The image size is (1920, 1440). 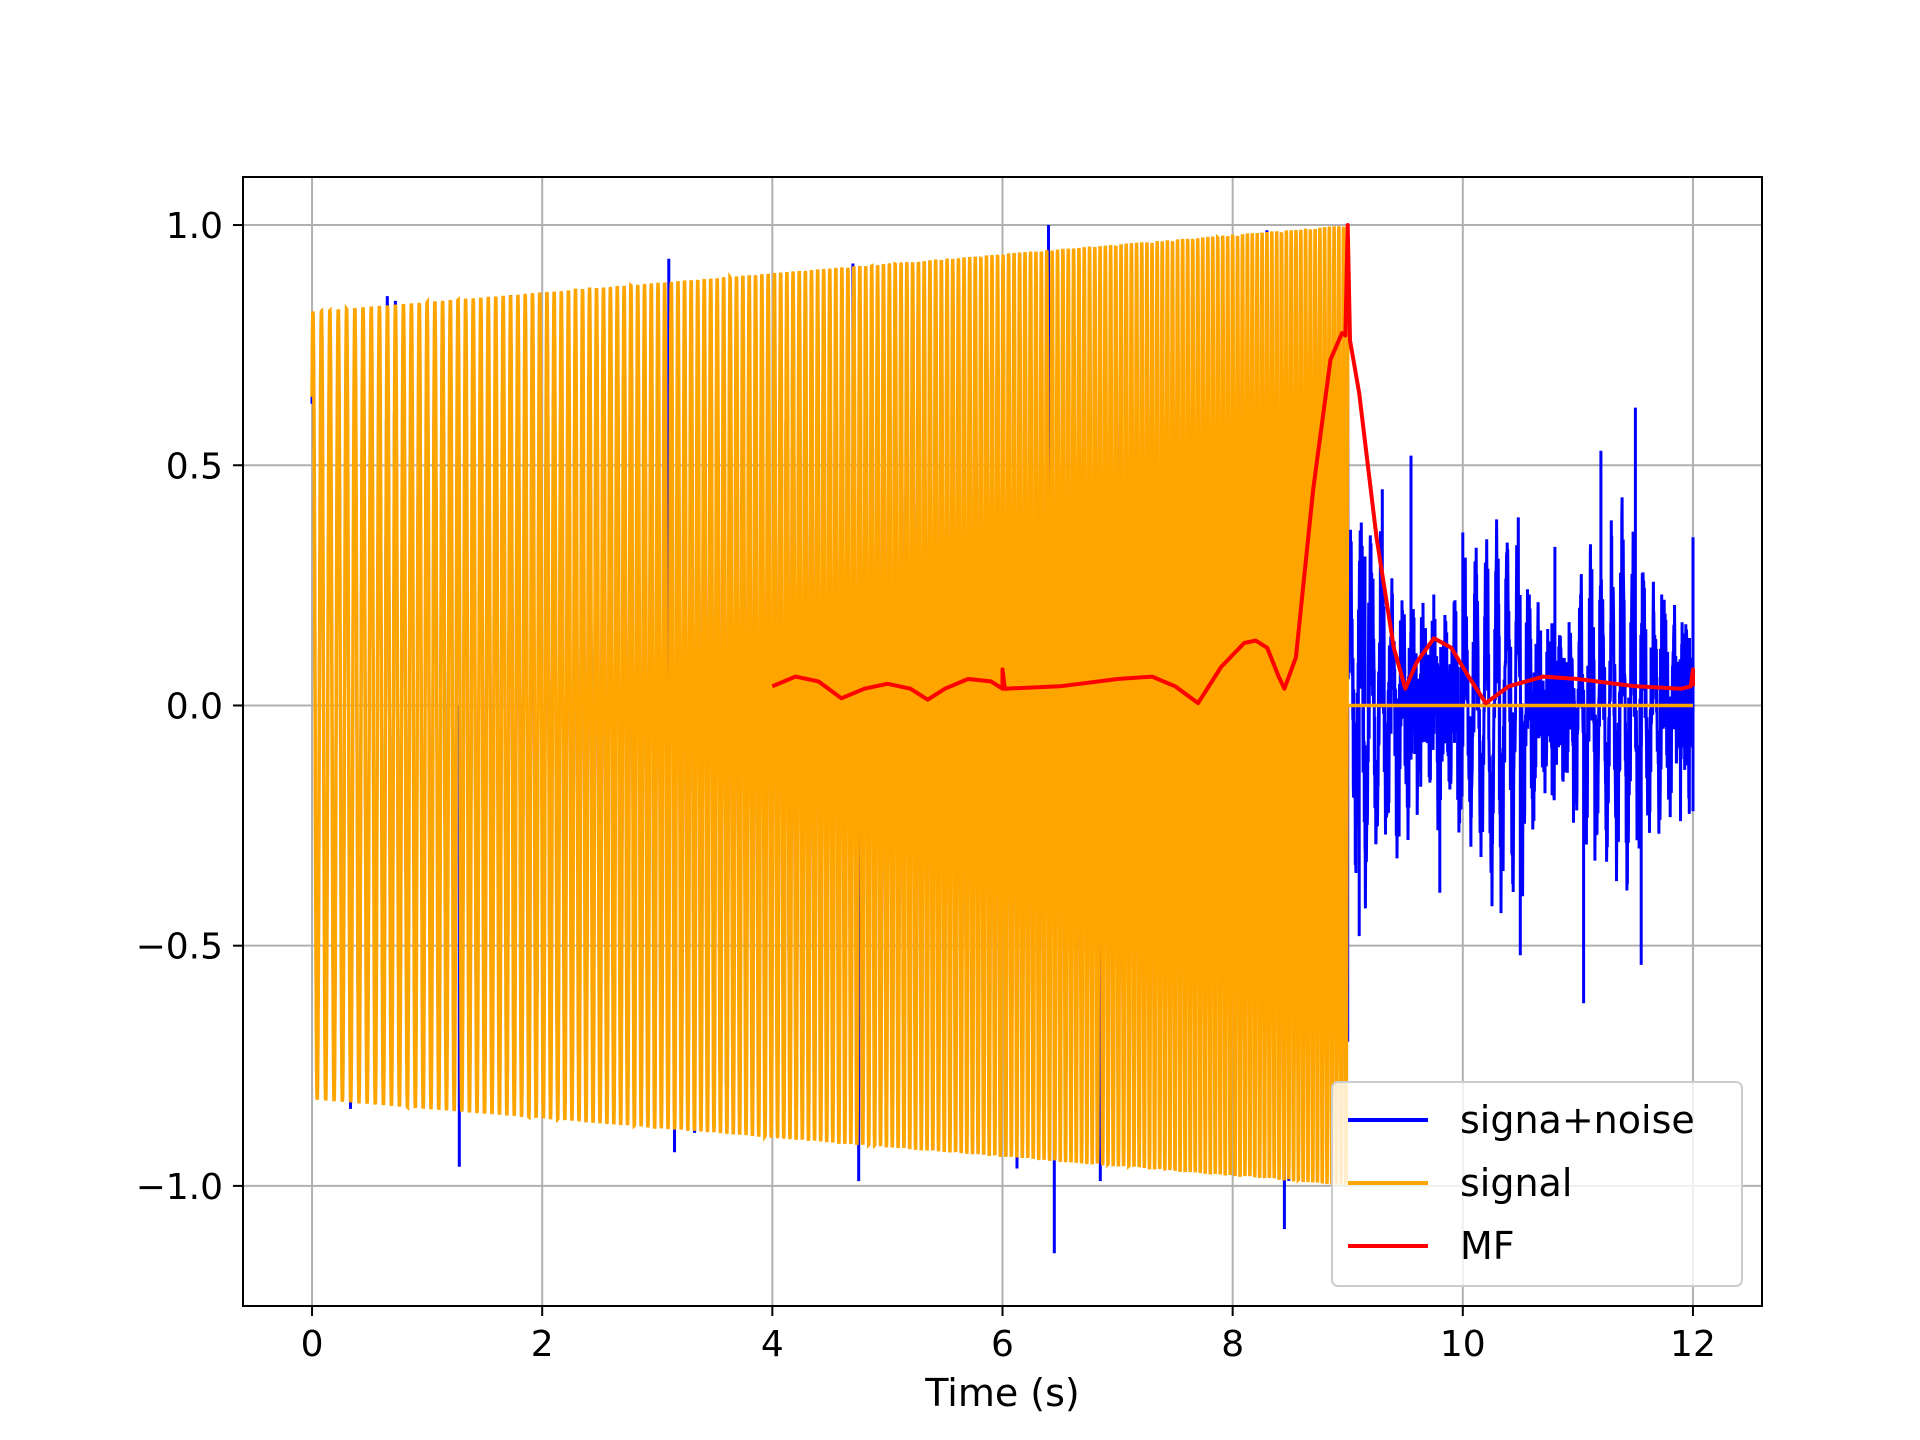 I want to click on x-tick-label: 4, so click(x=772, y=1344).